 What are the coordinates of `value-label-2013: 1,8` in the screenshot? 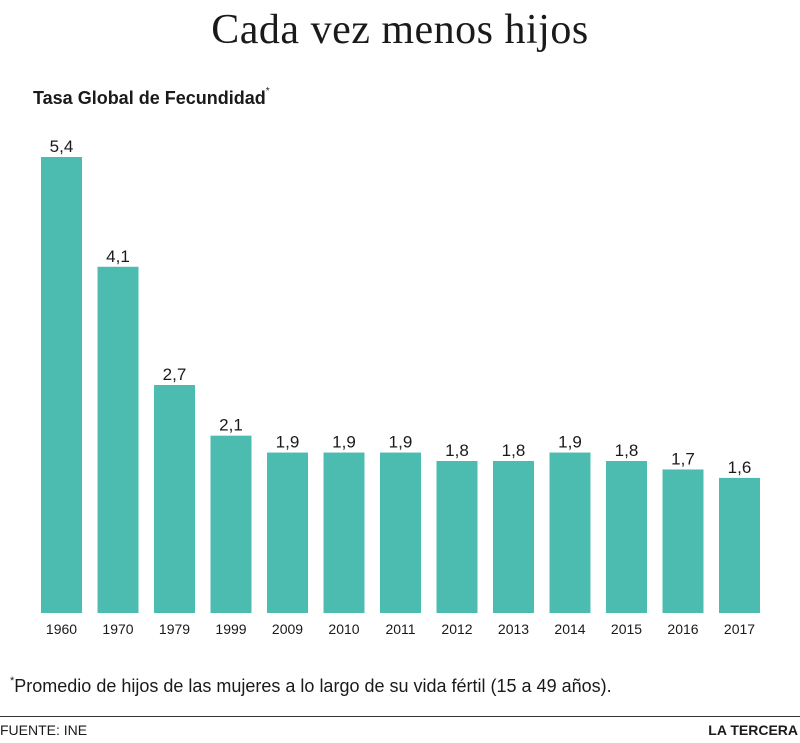 It's located at (514, 450).